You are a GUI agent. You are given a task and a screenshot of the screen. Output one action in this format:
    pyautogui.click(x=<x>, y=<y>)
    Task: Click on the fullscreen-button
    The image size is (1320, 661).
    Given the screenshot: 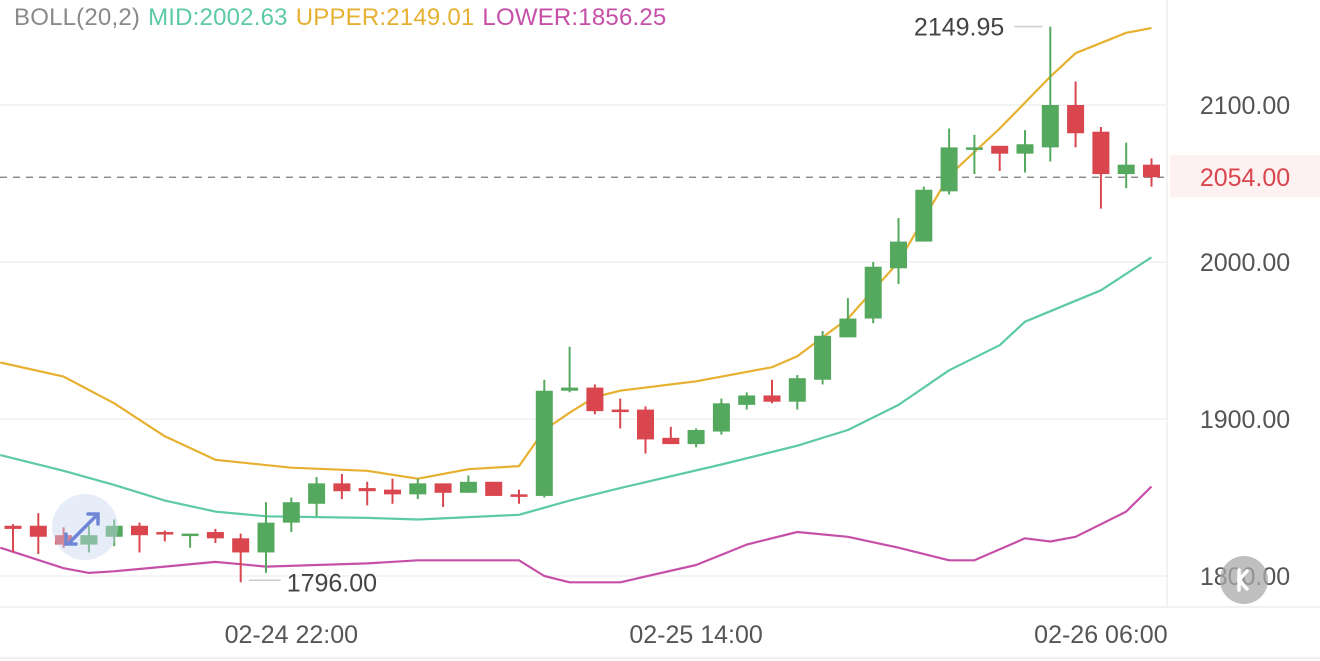 What is the action you would take?
    pyautogui.click(x=85, y=527)
    